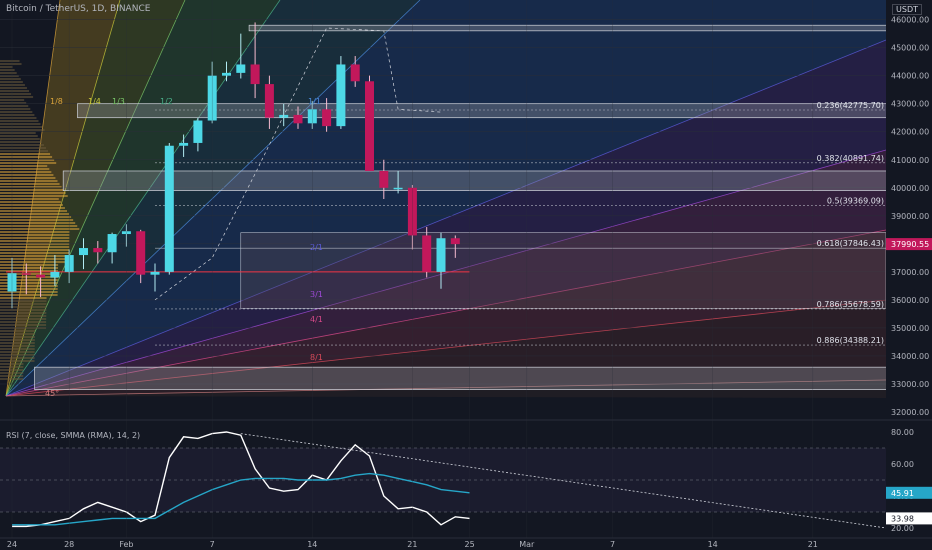 The height and width of the screenshot is (550, 932). What do you see at coordinates (563, 270) in the screenshot?
I see `fib-zone-band` at bounding box center [563, 270].